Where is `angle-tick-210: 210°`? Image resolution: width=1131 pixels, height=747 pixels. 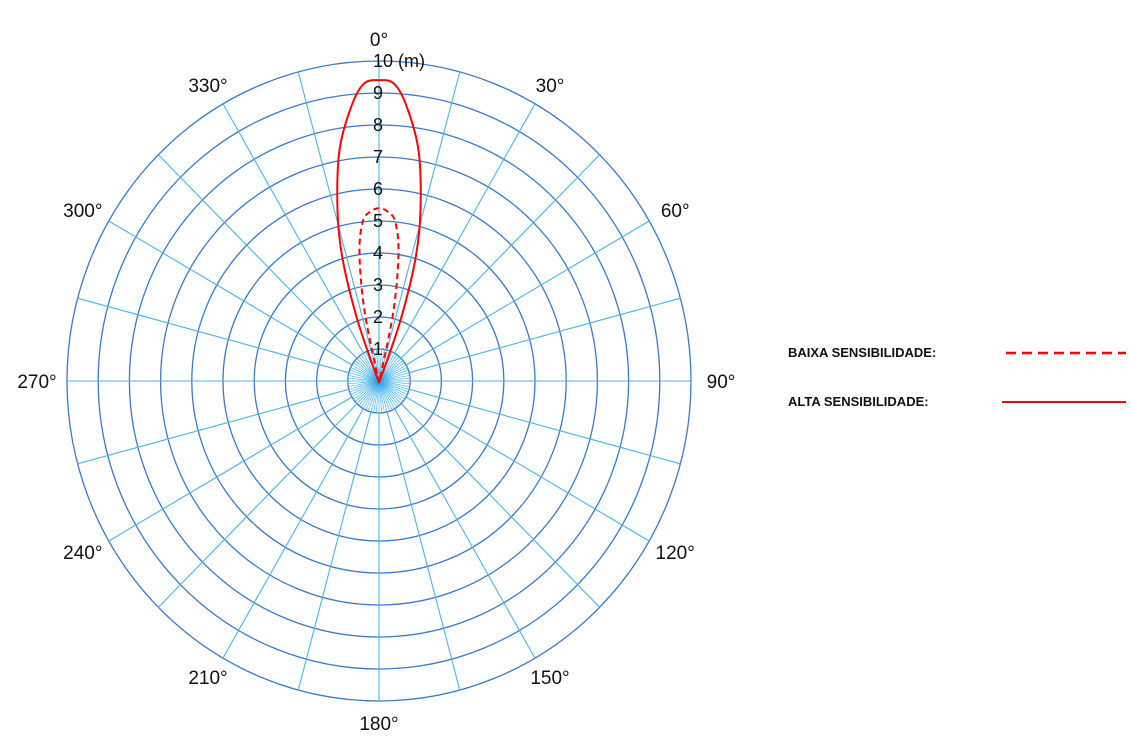
angle-tick-210: 210° is located at coordinates (207, 678).